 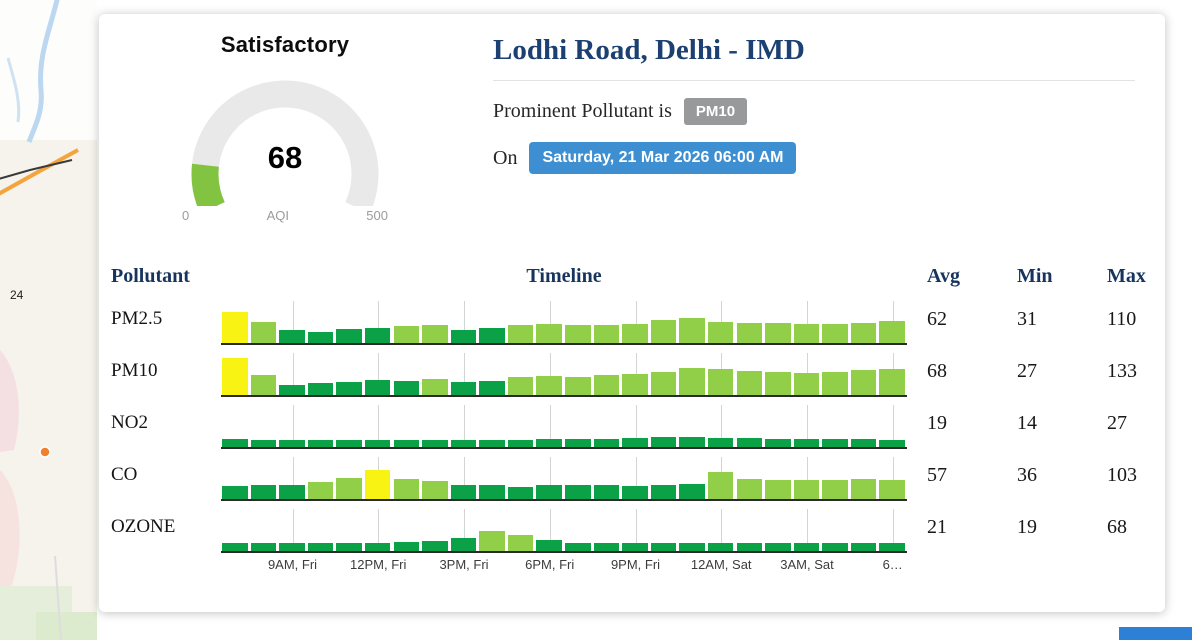 I want to click on aqi-value: 68, so click(x=285, y=157).